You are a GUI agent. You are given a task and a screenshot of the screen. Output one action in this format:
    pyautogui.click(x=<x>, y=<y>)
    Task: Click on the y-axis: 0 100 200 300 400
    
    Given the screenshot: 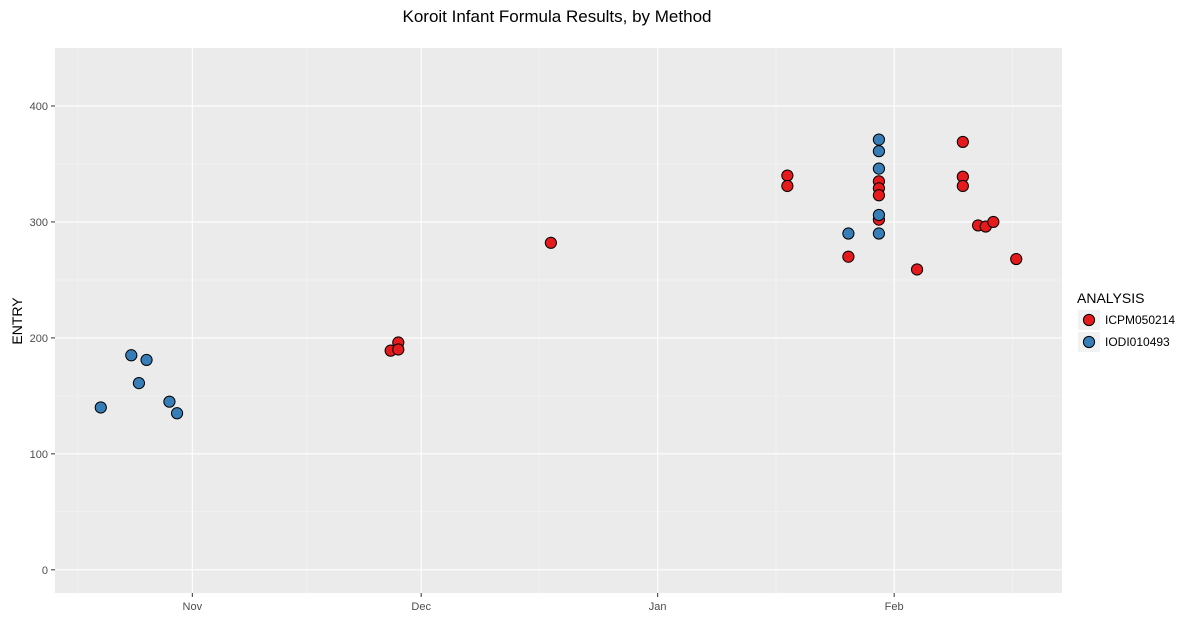 What is the action you would take?
    pyautogui.click(x=42, y=339)
    